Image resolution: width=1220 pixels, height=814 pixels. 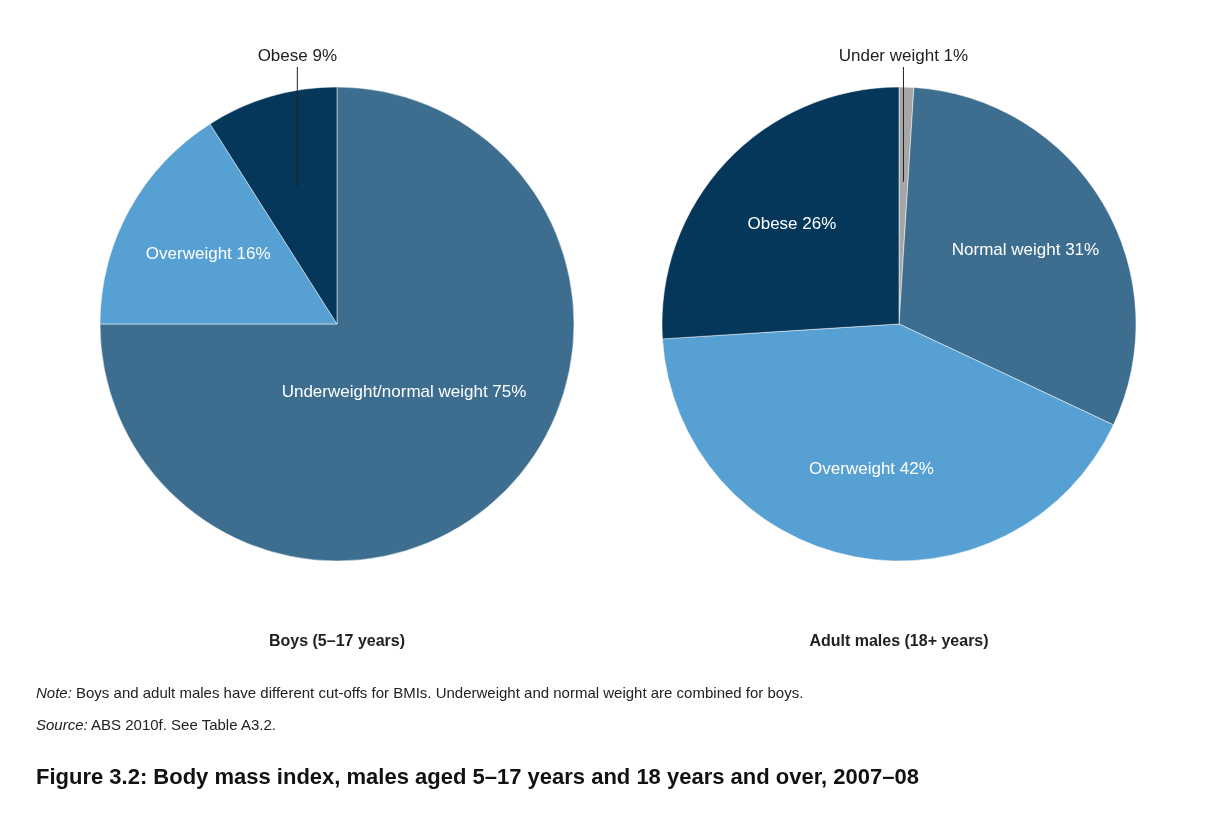 What do you see at coordinates (792, 224) in the screenshot?
I see `slice-label: Obese 26%` at bounding box center [792, 224].